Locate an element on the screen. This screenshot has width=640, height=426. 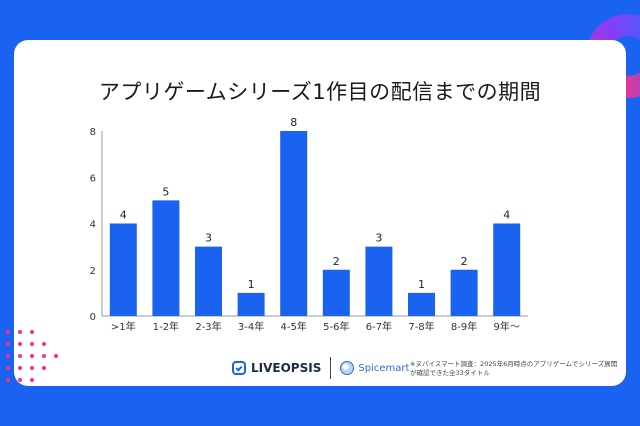
data-label: 5 is located at coordinates (165, 191).